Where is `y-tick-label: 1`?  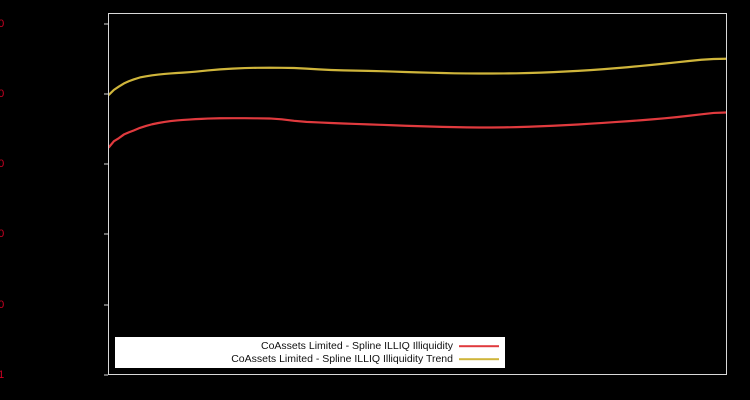
y-tick-label: 1 is located at coordinates (2, 375).